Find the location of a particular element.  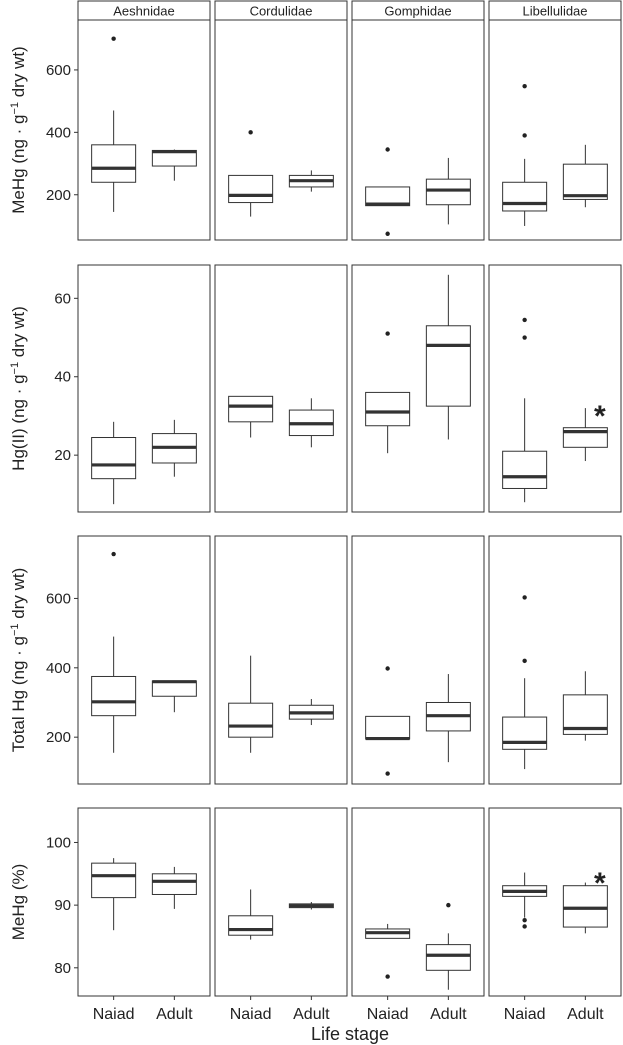

facet-strip-label: Aeshnidae is located at coordinates (143, 11).